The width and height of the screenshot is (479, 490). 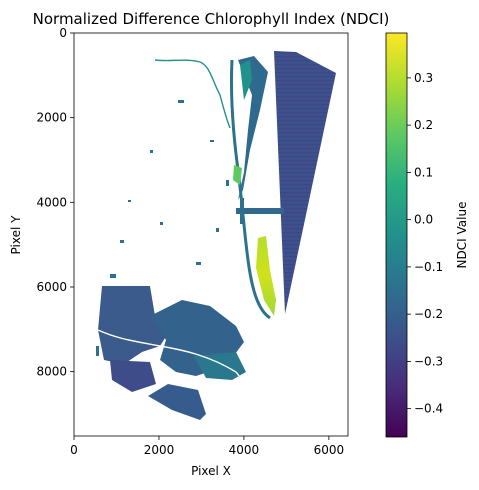 What do you see at coordinates (177, 402) in the screenshot?
I see `southern-wetland-patch` at bounding box center [177, 402].